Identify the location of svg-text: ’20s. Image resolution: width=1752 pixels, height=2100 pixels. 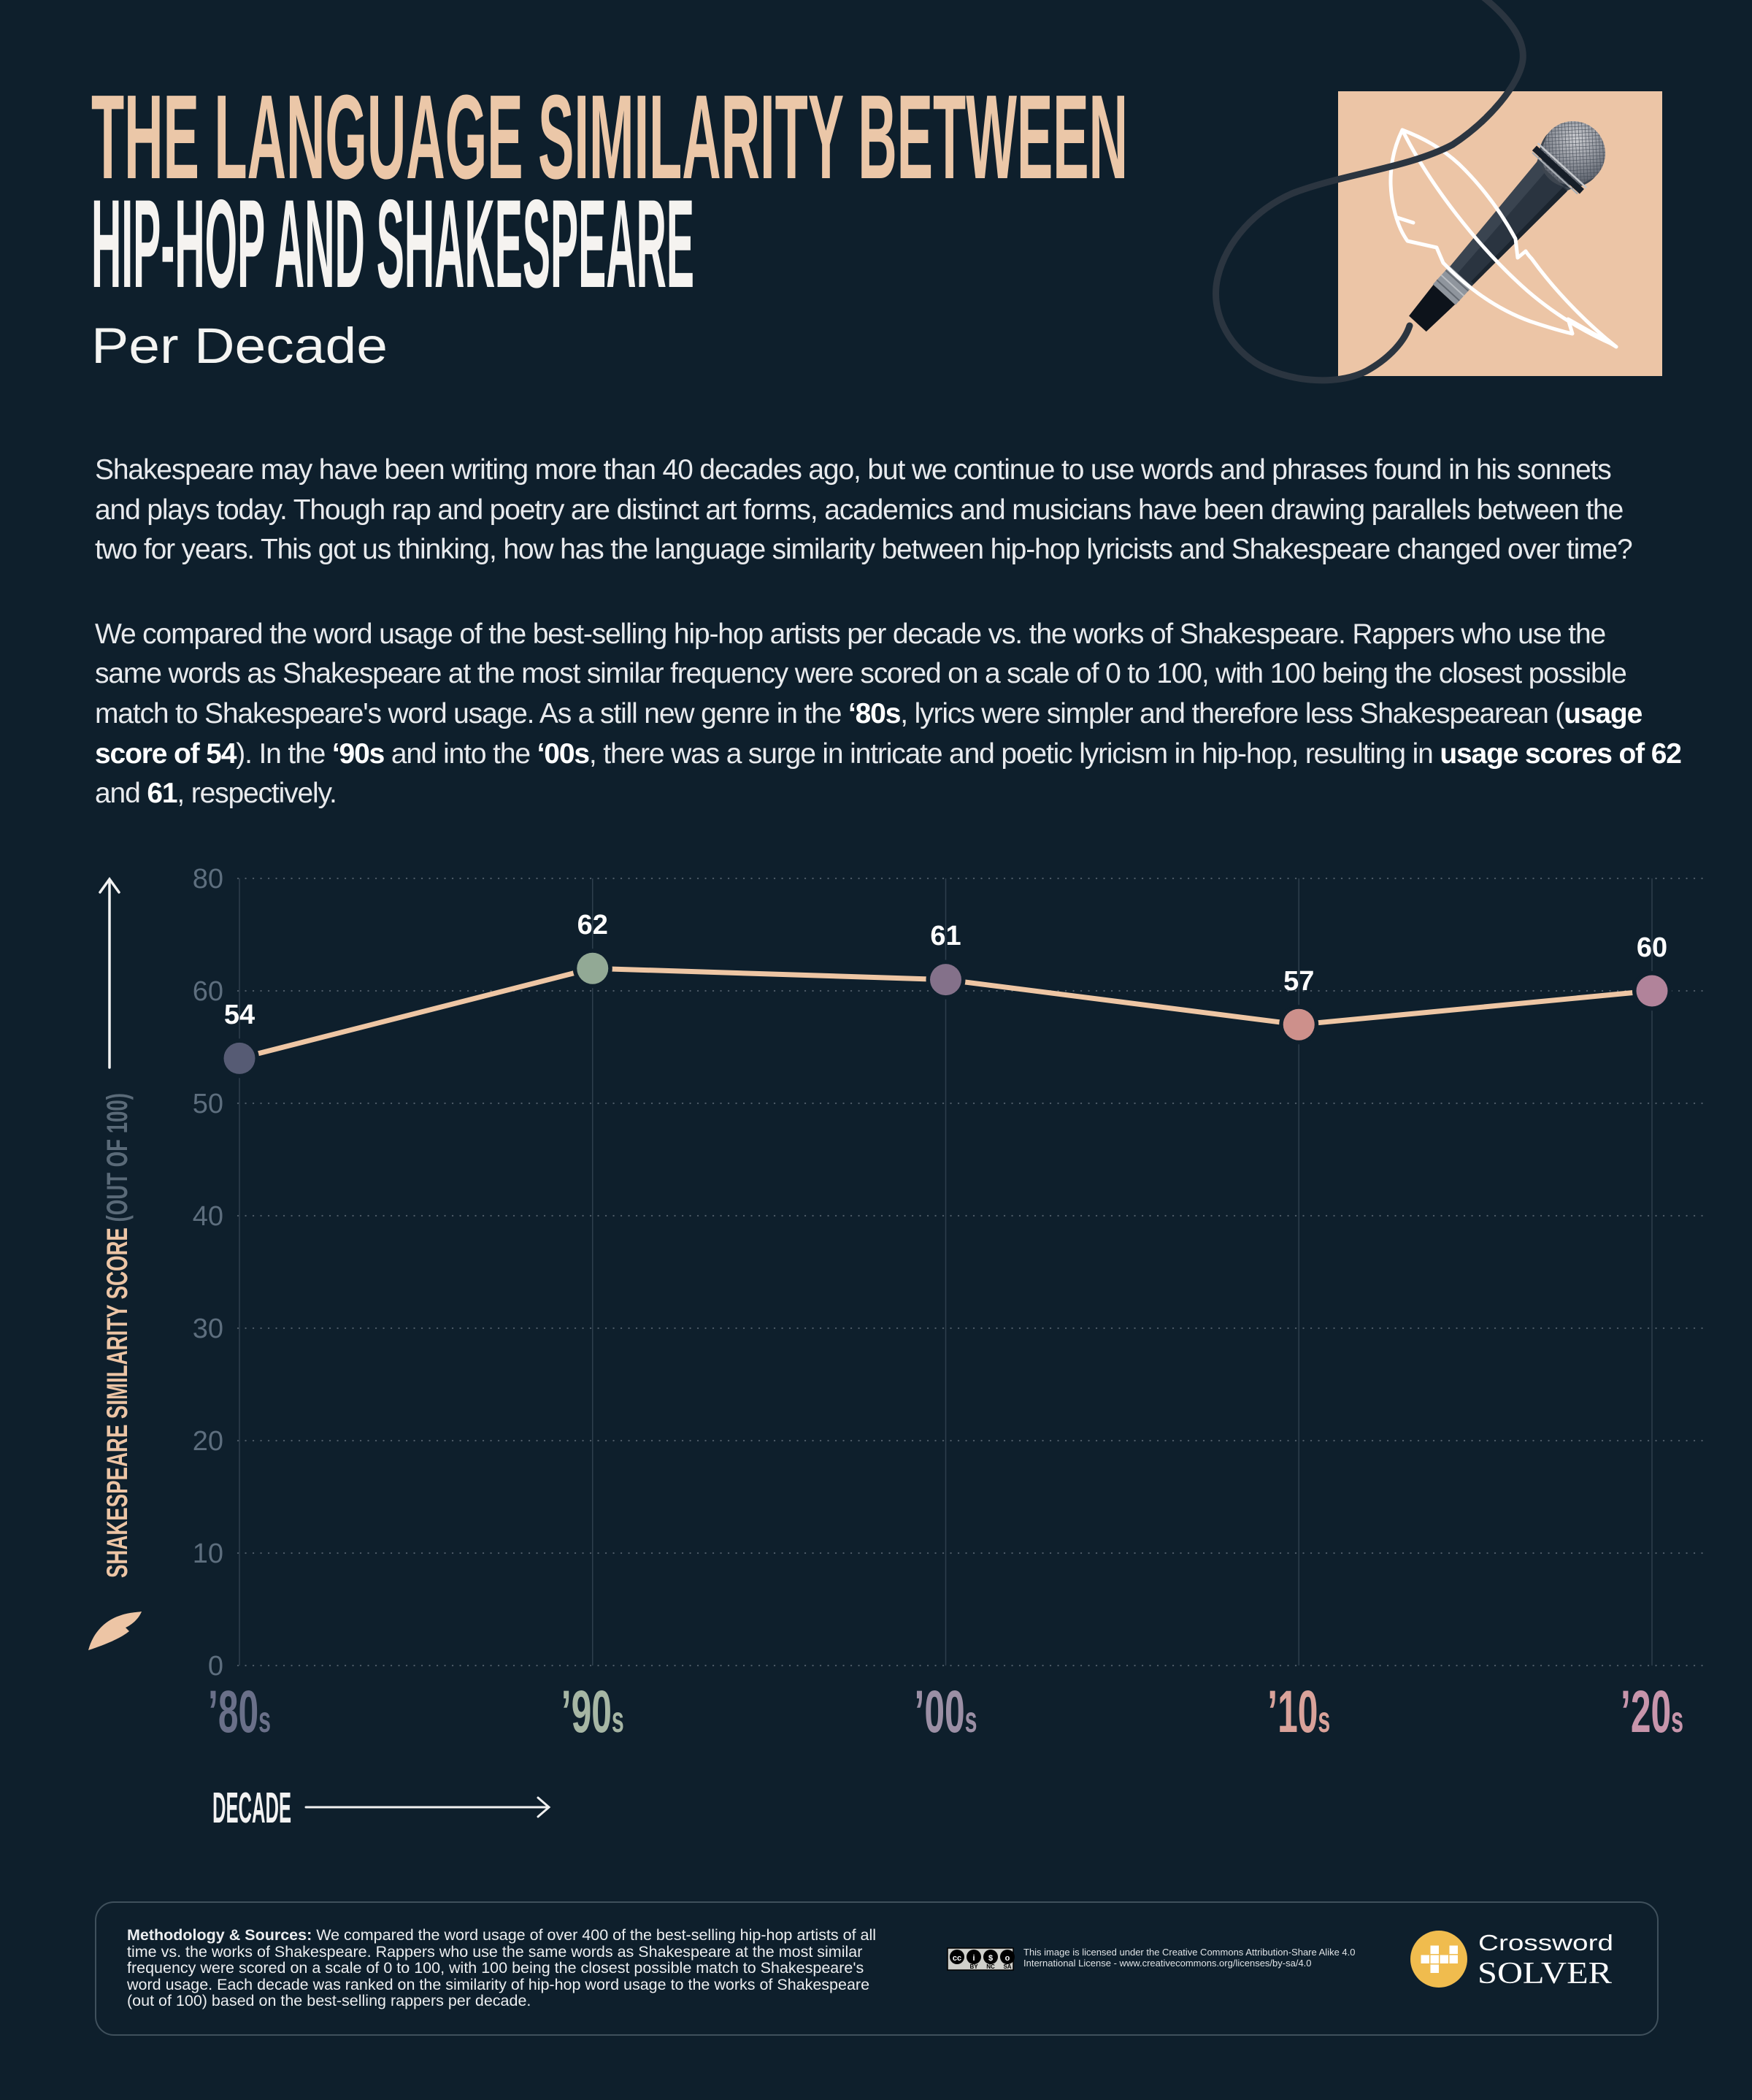
(1652, 1712).